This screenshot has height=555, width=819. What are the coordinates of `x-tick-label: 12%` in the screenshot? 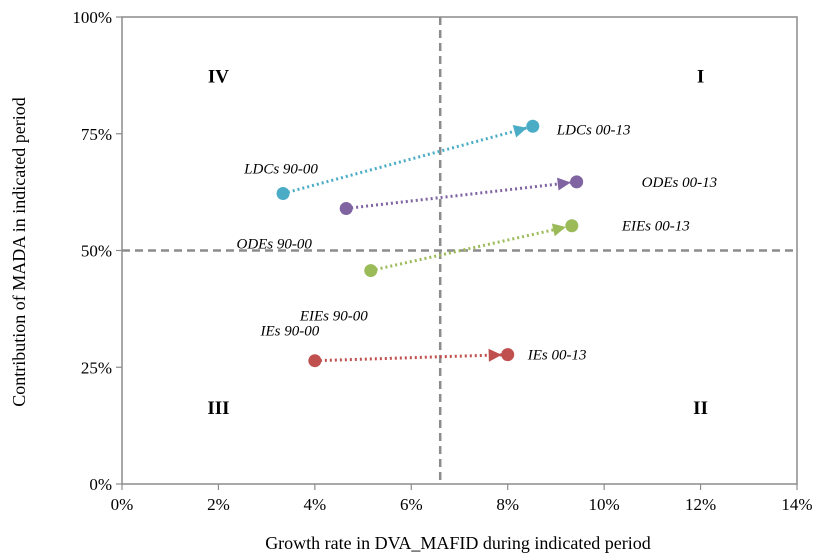 It's located at (700, 504).